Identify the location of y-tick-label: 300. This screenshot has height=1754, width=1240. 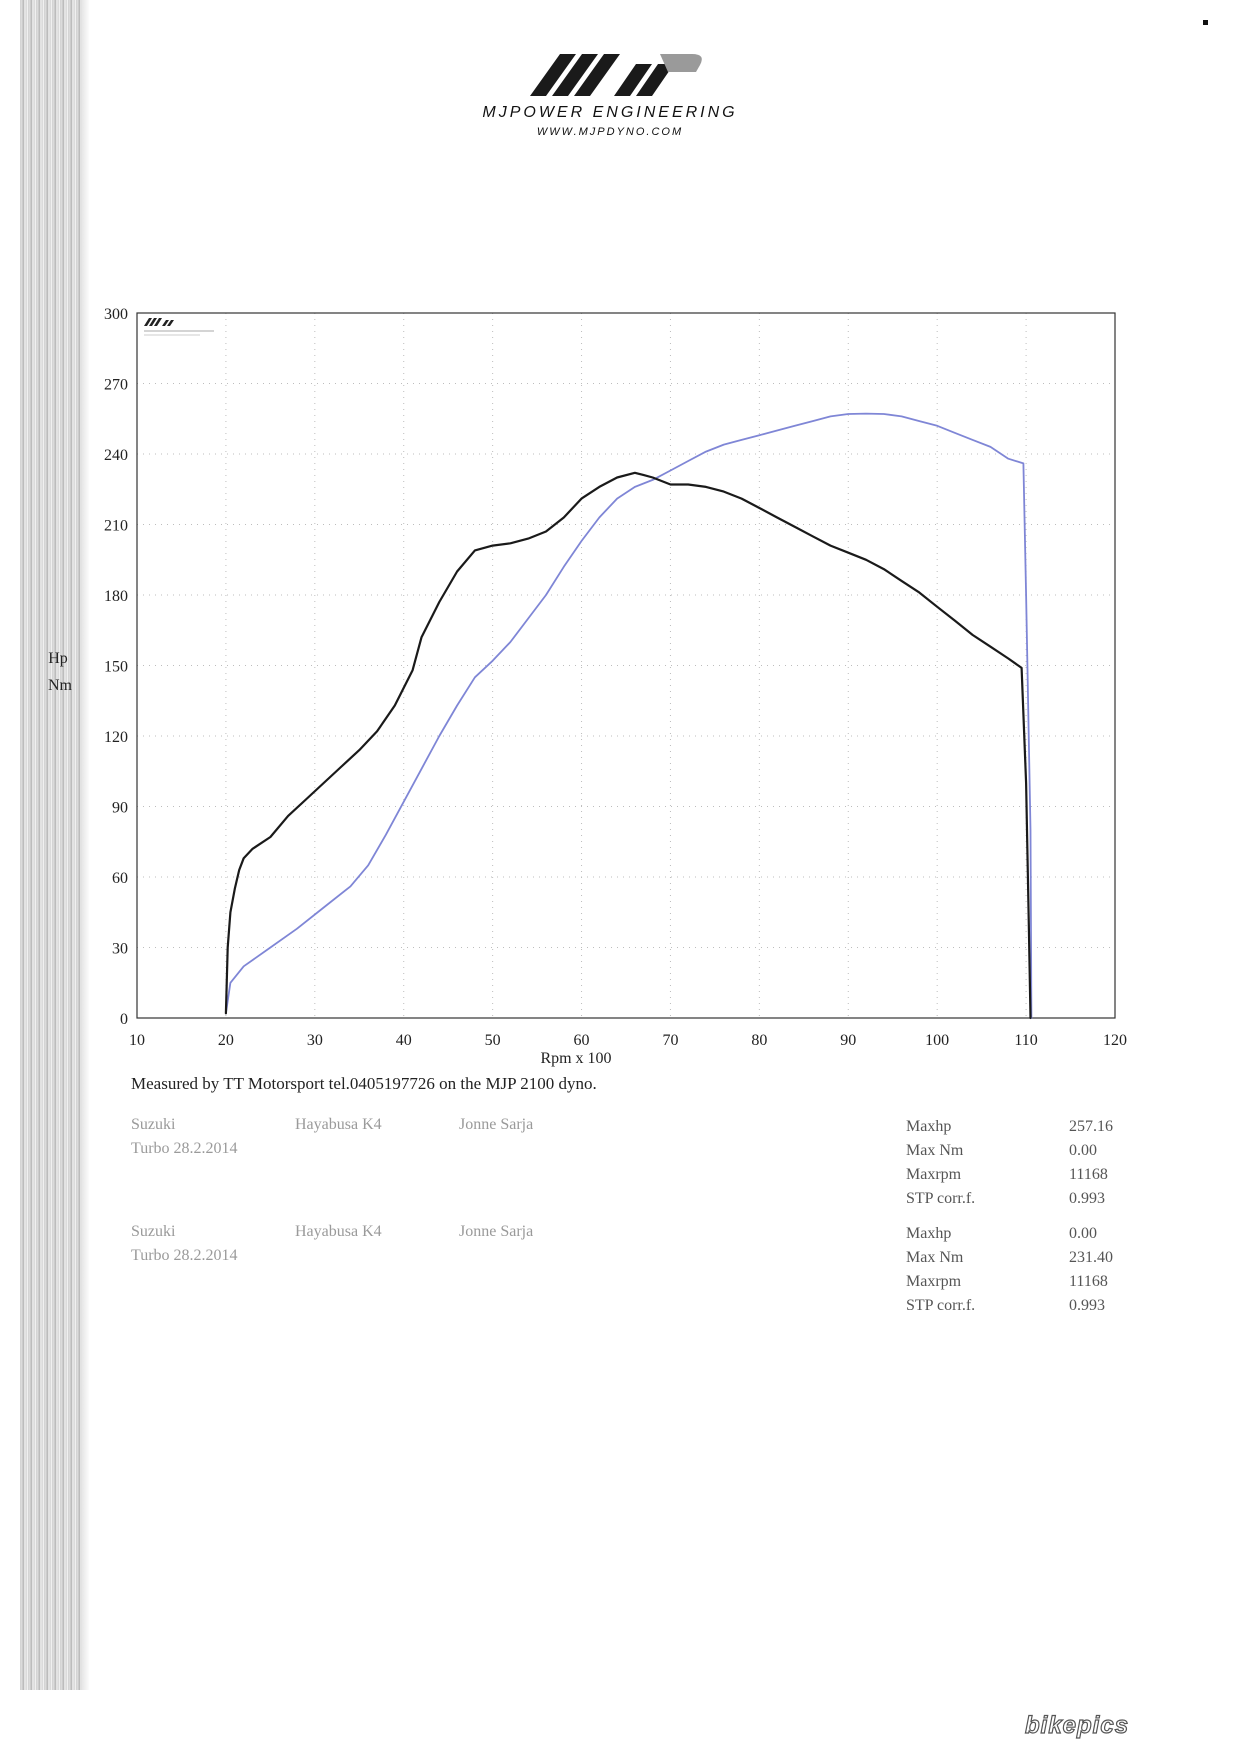
(116, 314).